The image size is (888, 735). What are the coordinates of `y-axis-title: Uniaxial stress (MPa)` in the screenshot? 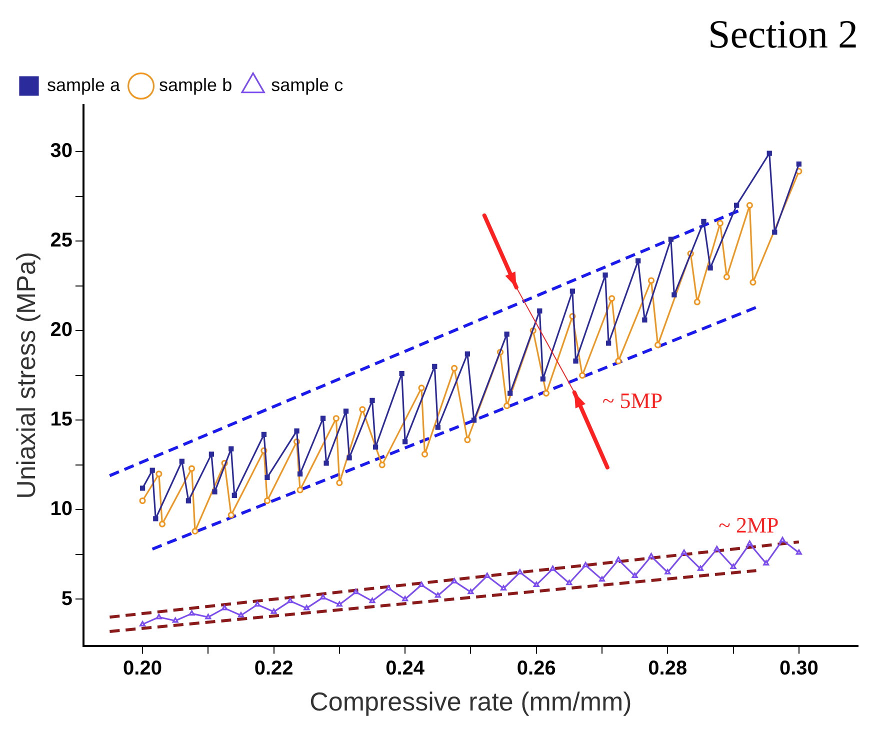 It's located at (25, 375).